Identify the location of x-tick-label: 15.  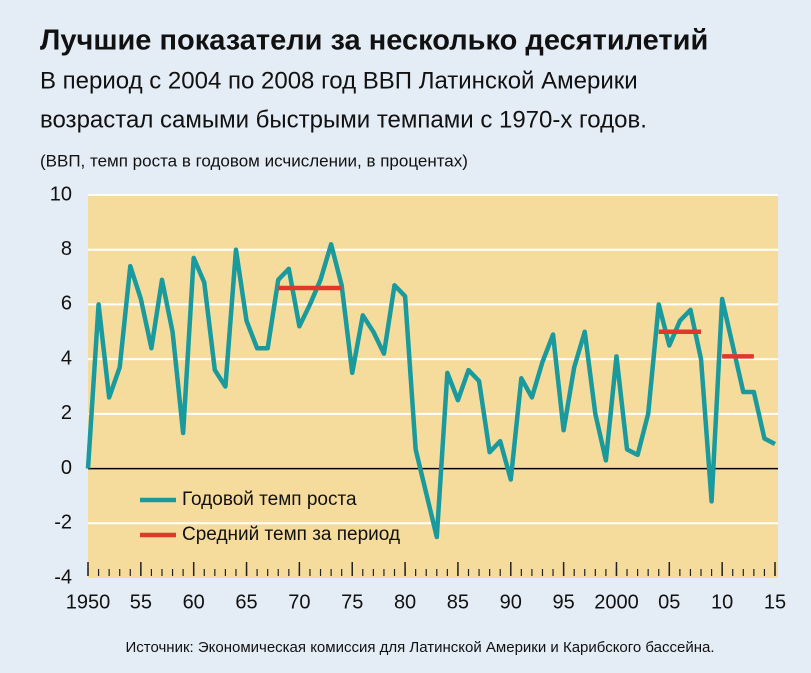
(775, 602).